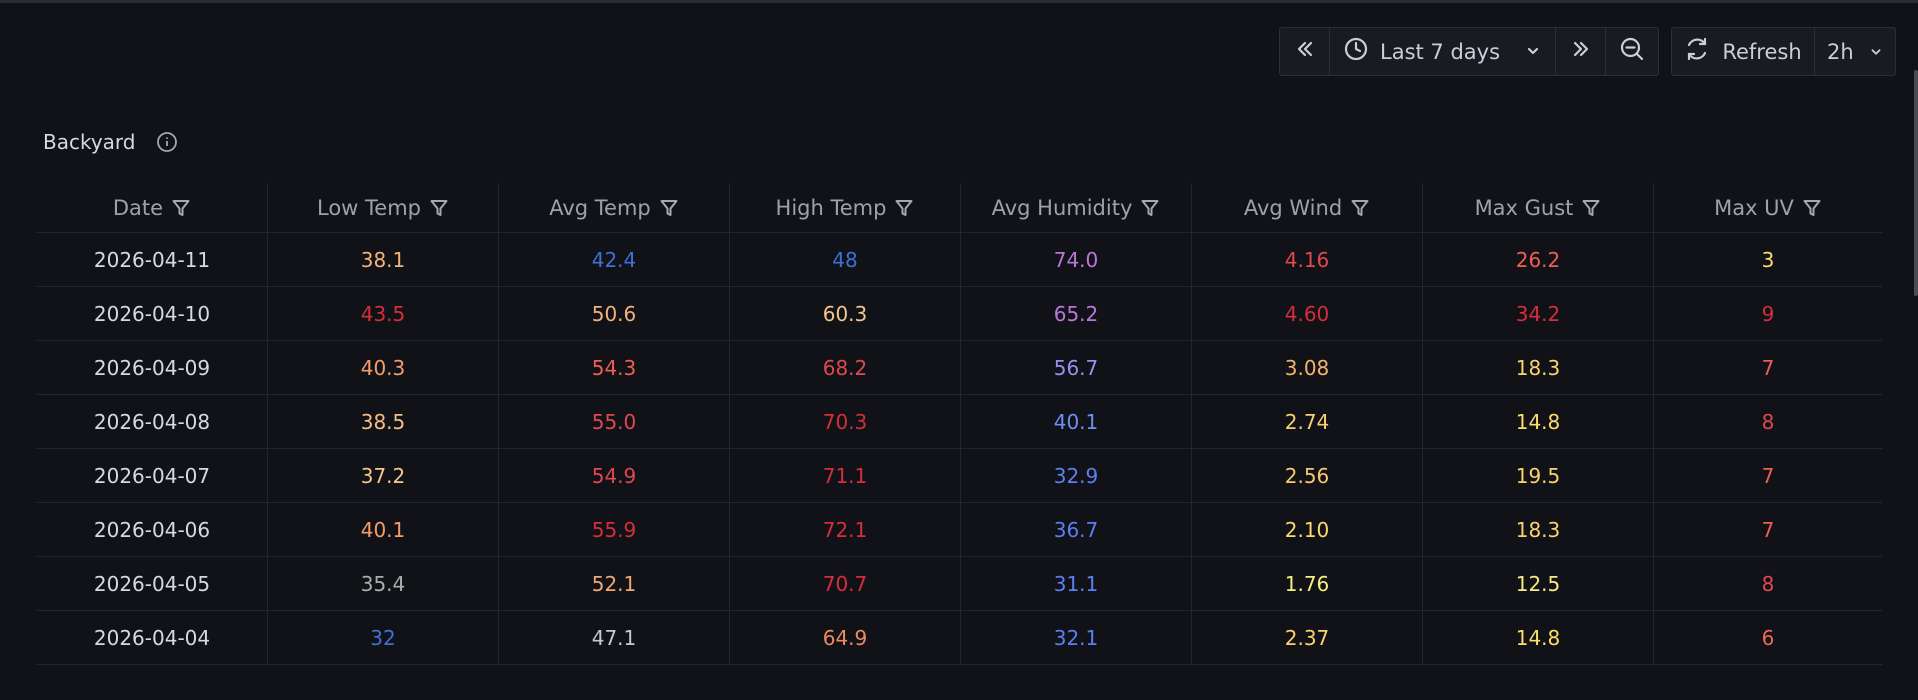 This screenshot has height=700, width=1918. Describe the element at coordinates (152, 259) in the screenshot. I see `table-cell: 2026-04-11` at that location.